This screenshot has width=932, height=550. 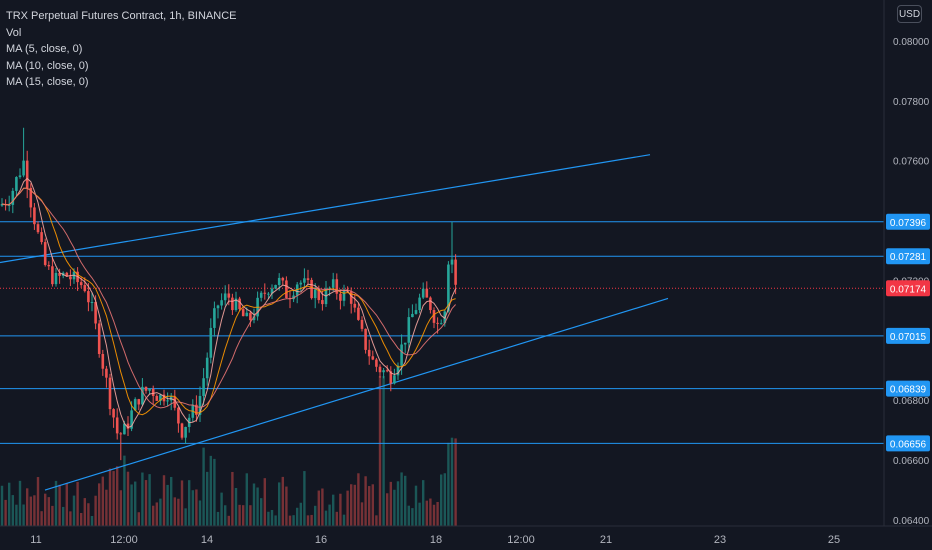 I want to click on price-tick-label: 0.08000, so click(x=911, y=42).